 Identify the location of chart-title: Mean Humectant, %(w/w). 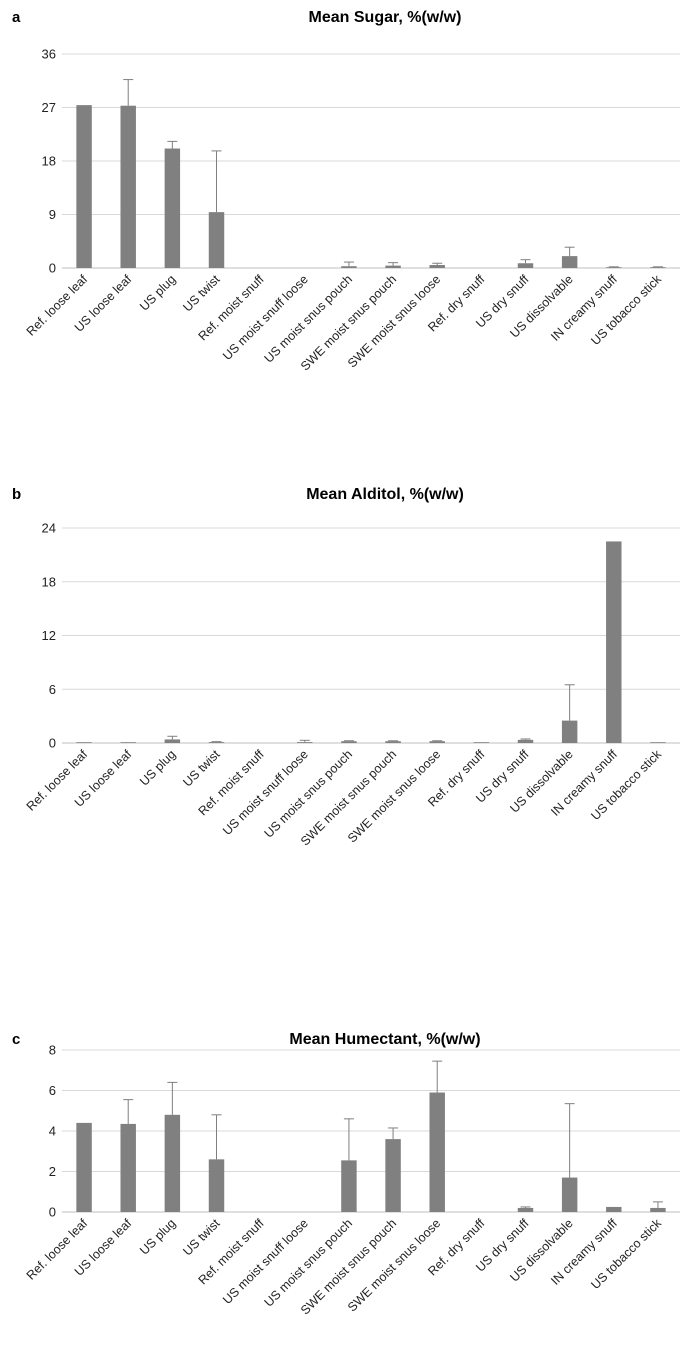
(384, 1039).